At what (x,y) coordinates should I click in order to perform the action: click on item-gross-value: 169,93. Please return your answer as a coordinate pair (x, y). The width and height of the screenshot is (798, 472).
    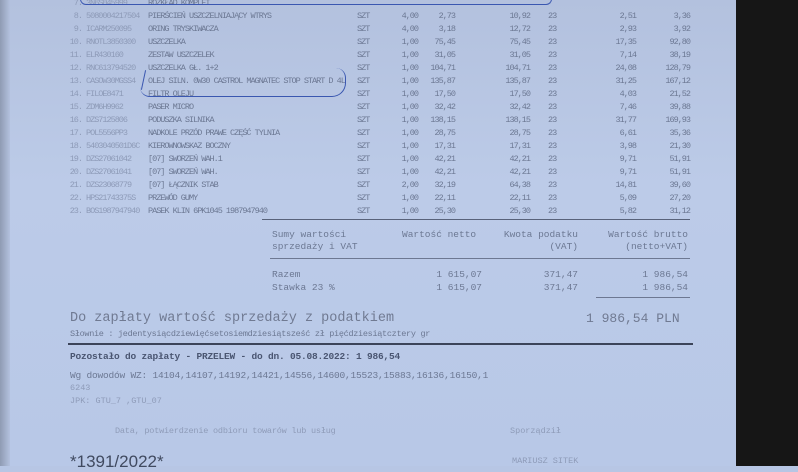
    Looking at the image, I should click on (678, 120).